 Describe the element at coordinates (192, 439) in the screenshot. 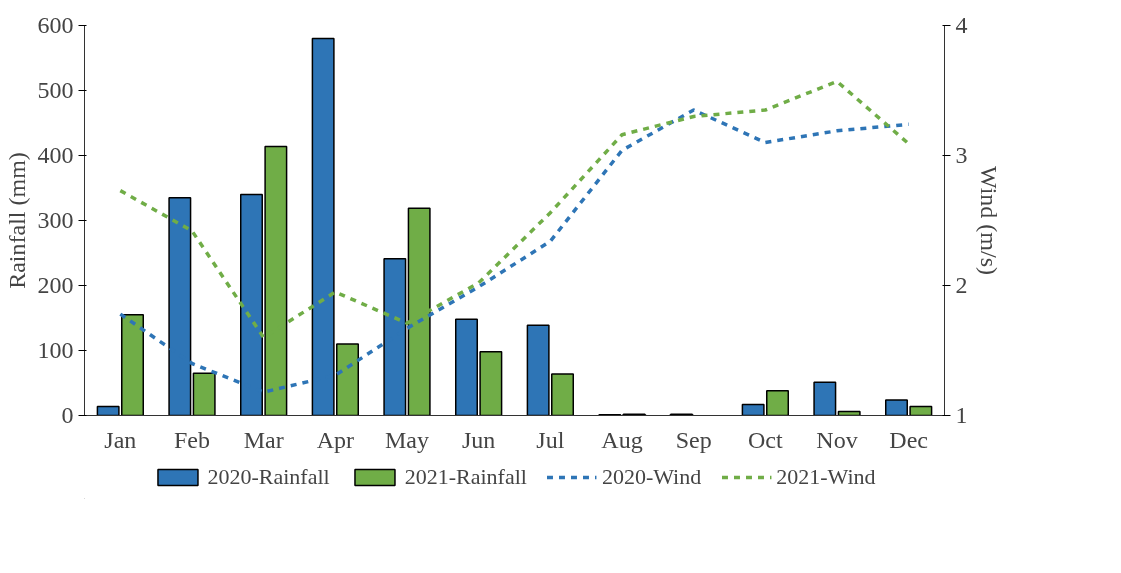

I see `x-tick-label: Feb` at that location.